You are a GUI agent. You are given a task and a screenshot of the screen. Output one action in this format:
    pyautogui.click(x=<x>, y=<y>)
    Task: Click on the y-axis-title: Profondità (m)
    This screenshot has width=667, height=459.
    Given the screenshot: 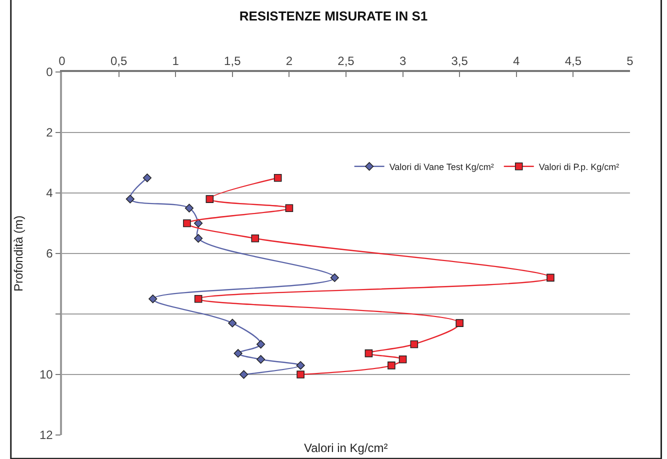 What is the action you would take?
    pyautogui.click(x=18, y=253)
    